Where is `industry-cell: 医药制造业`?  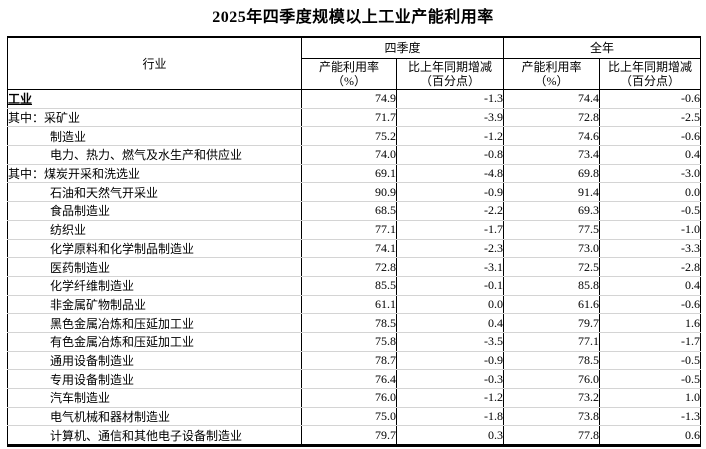
industry-cell: 医药制造业 is located at coordinates (154, 267).